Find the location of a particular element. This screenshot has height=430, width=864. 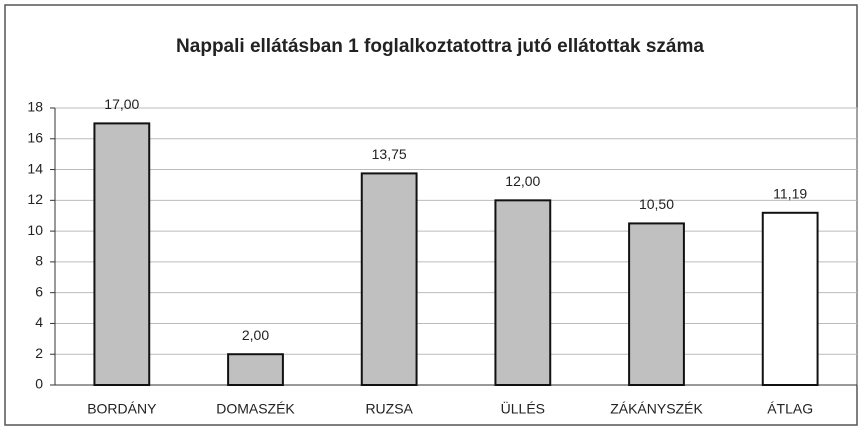

y-tick-label: 6 is located at coordinates (39, 291).